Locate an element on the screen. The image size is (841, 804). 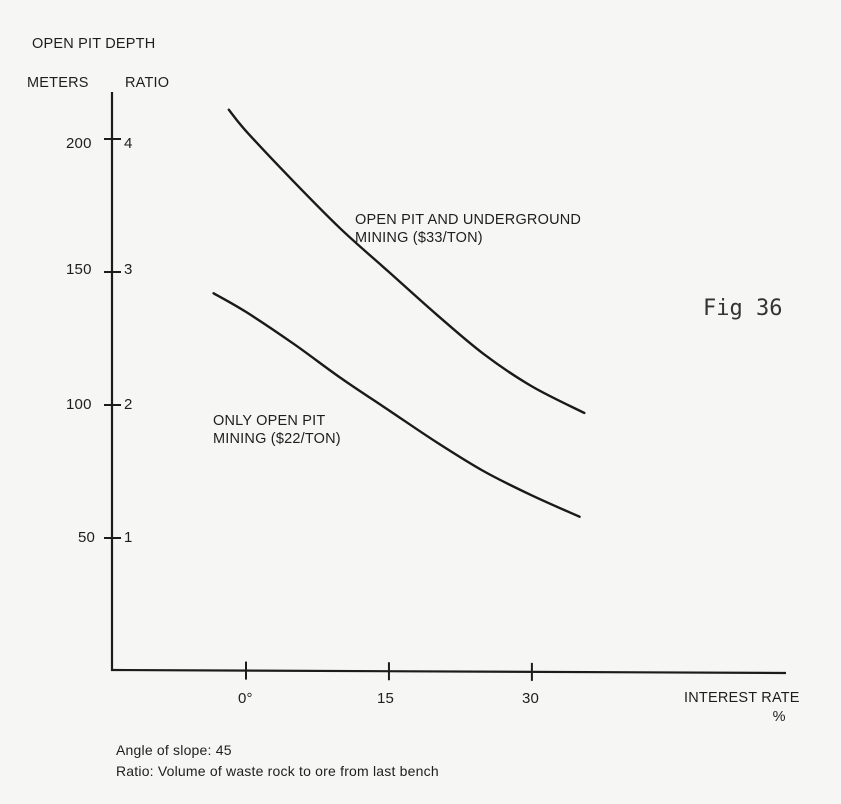
figure-label: Fig 36 is located at coordinates (743, 308).